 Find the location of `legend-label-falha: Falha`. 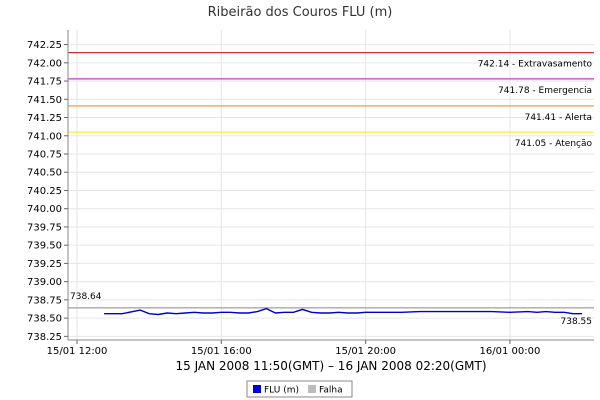

legend-label-falha: Falha is located at coordinates (331, 391).